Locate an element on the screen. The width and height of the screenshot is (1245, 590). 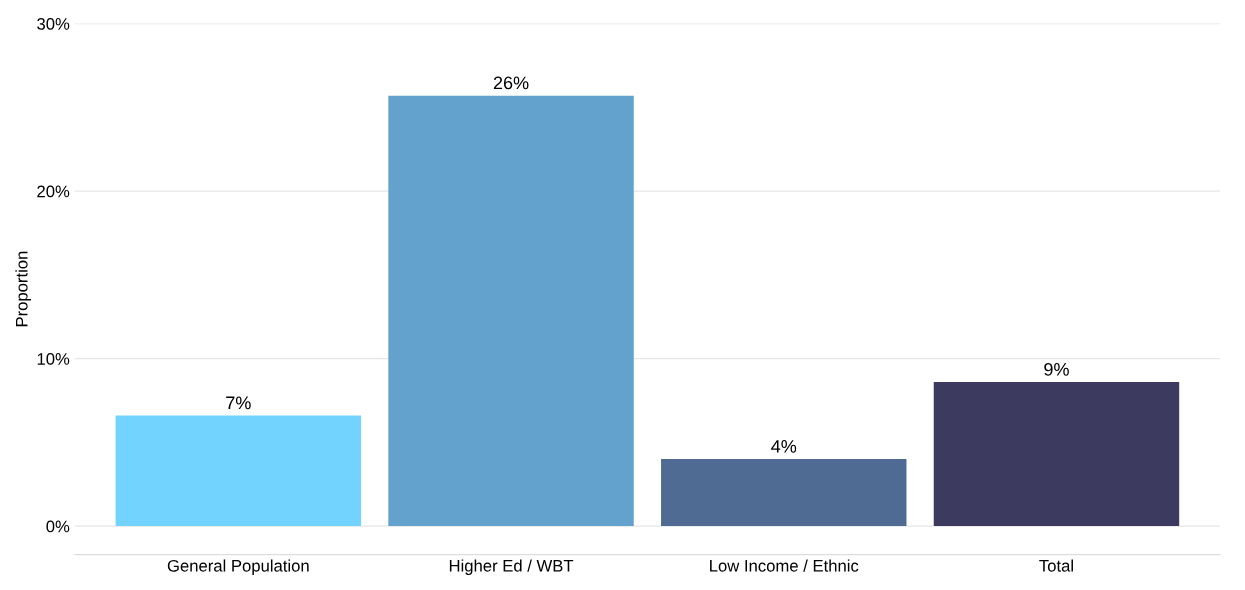
y-tick-label: 30% is located at coordinates (53, 24).